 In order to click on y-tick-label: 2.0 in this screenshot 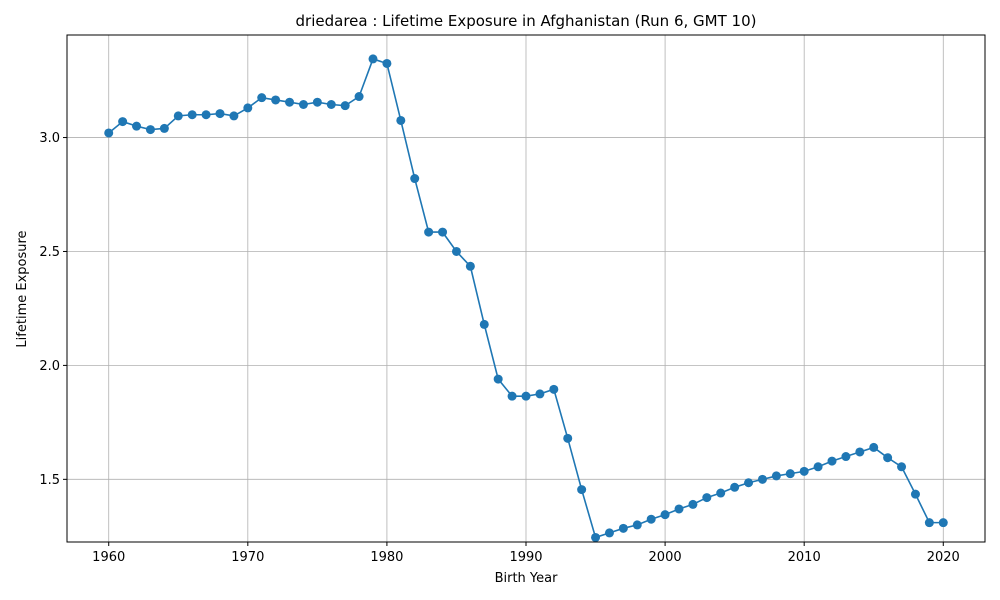, I will do `click(49, 366)`.